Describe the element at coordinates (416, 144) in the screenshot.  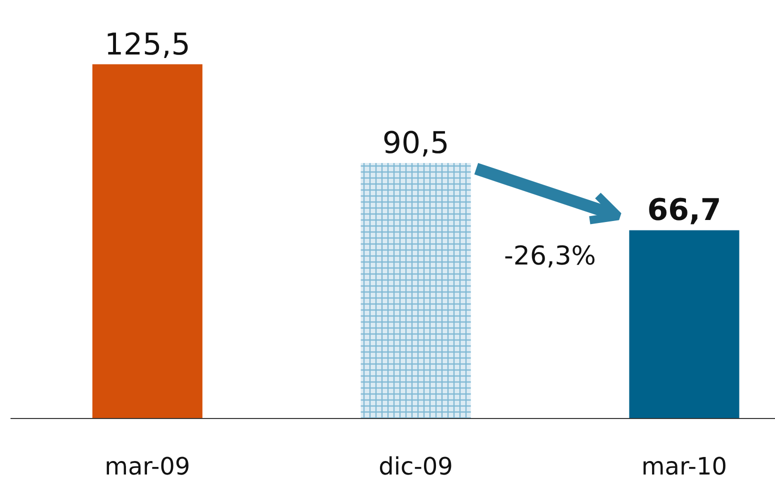
I see `data-label: 90,5` at that location.